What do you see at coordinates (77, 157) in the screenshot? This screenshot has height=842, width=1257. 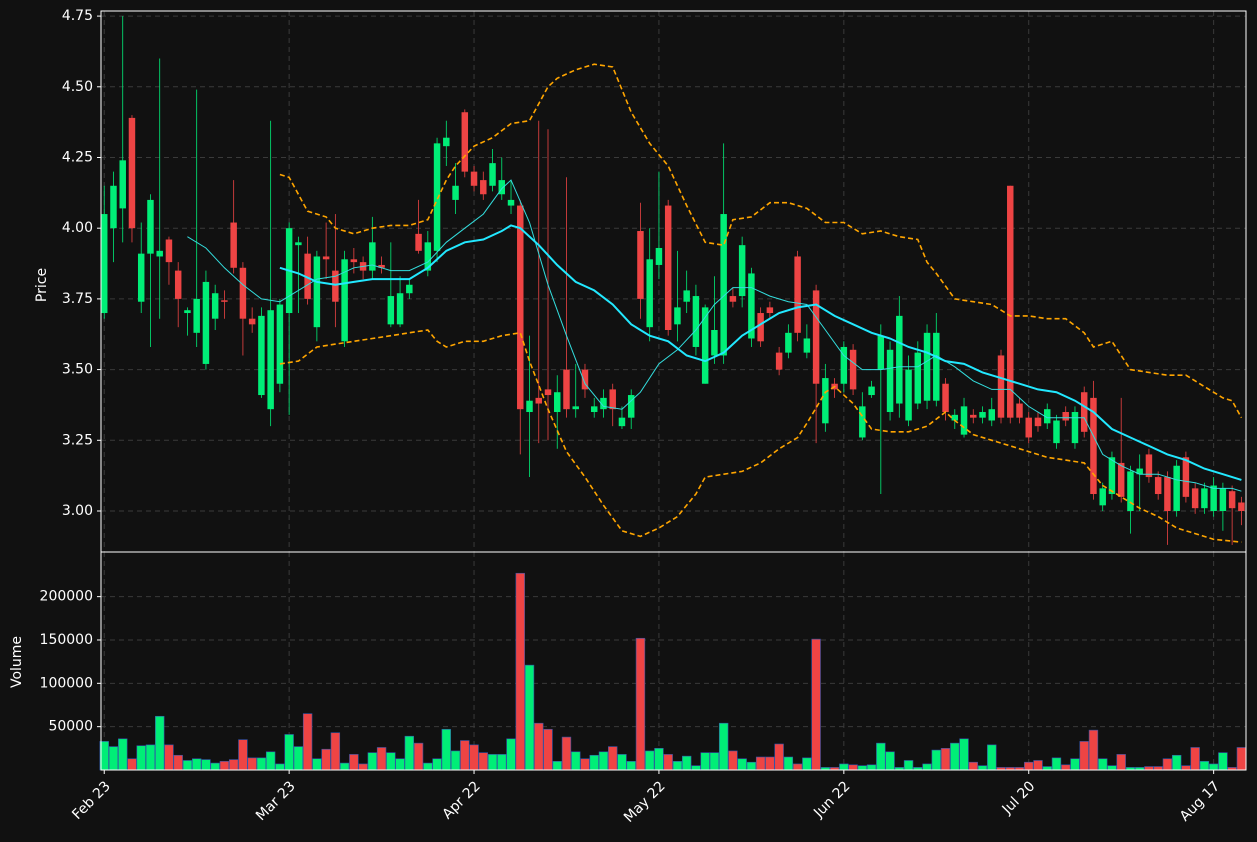 I see `y-tick-label: 4.25` at bounding box center [77, 157].